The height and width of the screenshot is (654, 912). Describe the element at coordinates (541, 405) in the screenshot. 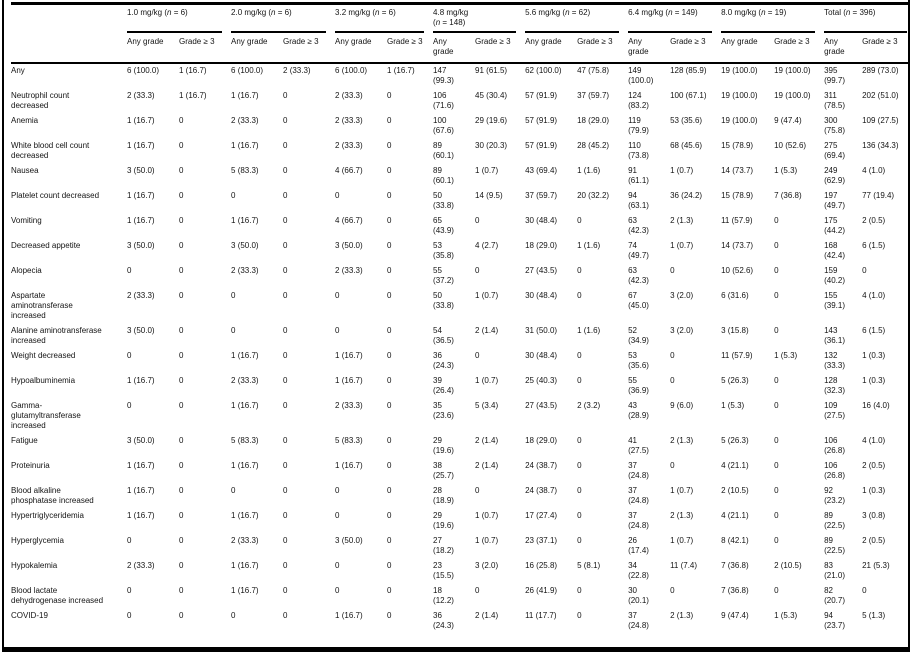

I see `table-cell: 27 (43.5)` at that location.